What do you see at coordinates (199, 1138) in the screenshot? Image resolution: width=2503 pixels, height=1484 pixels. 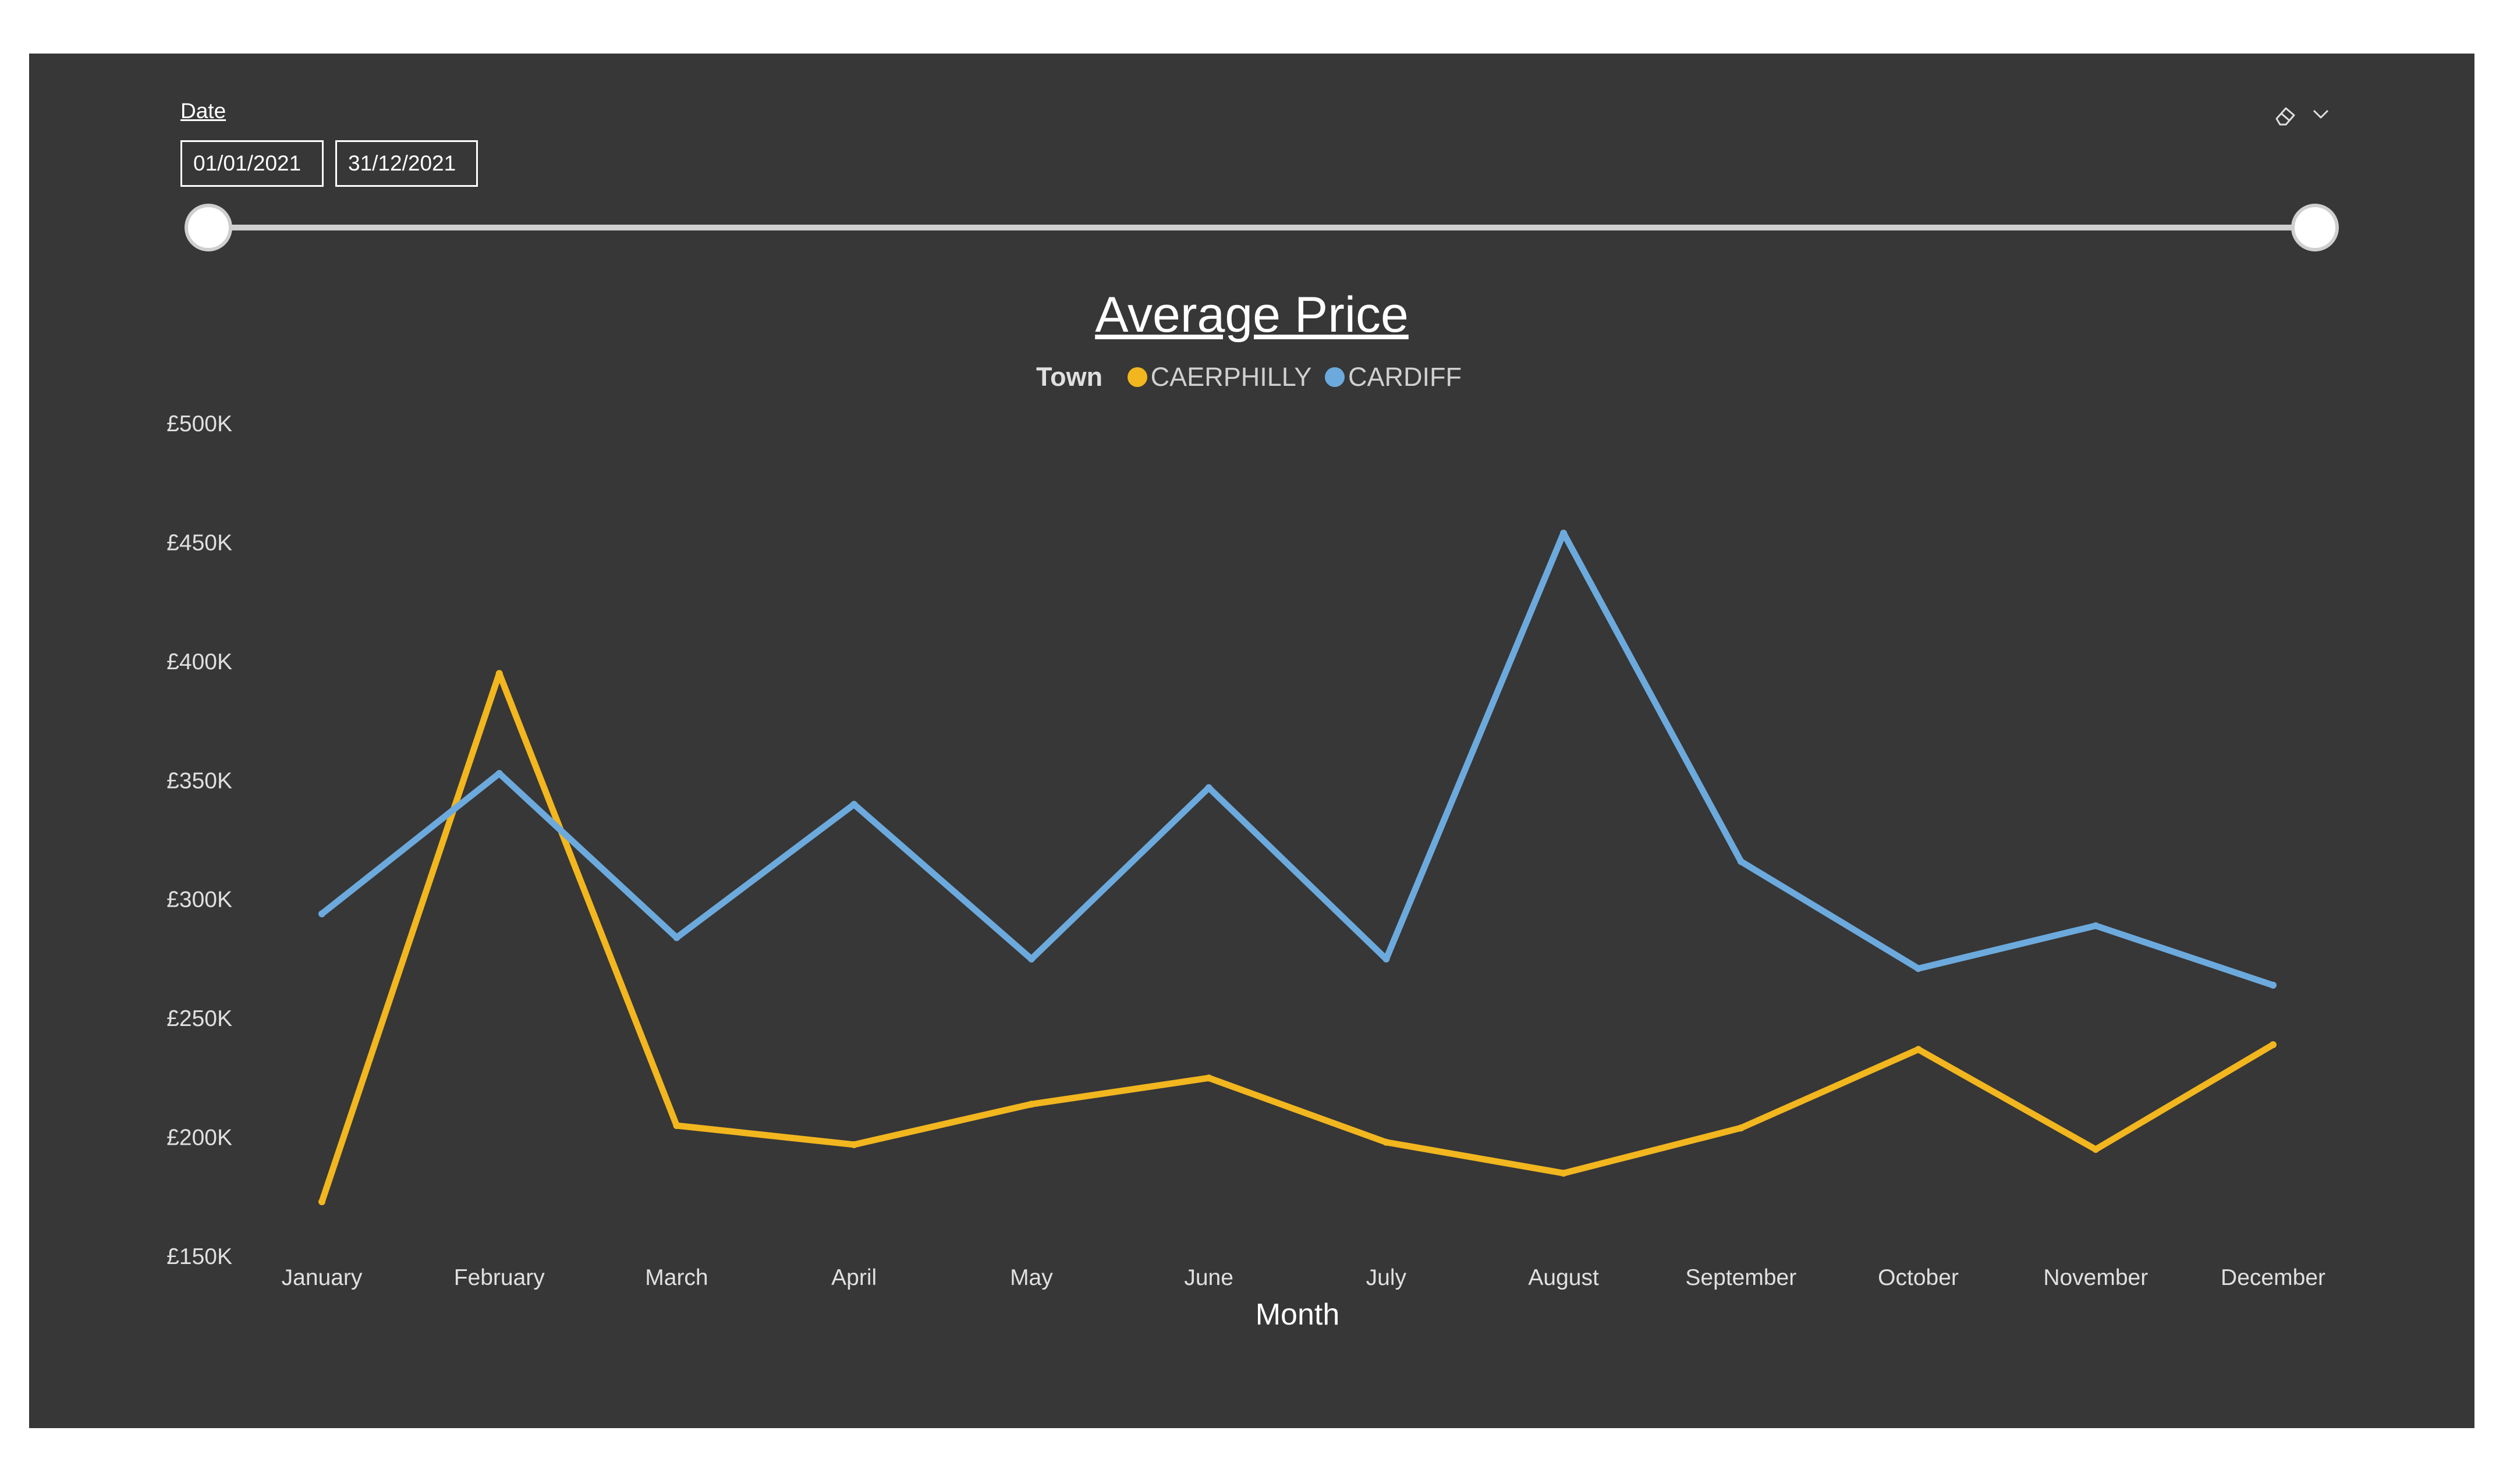 I see `y-tick-label: £200K` at bounding box center [199, 1138].